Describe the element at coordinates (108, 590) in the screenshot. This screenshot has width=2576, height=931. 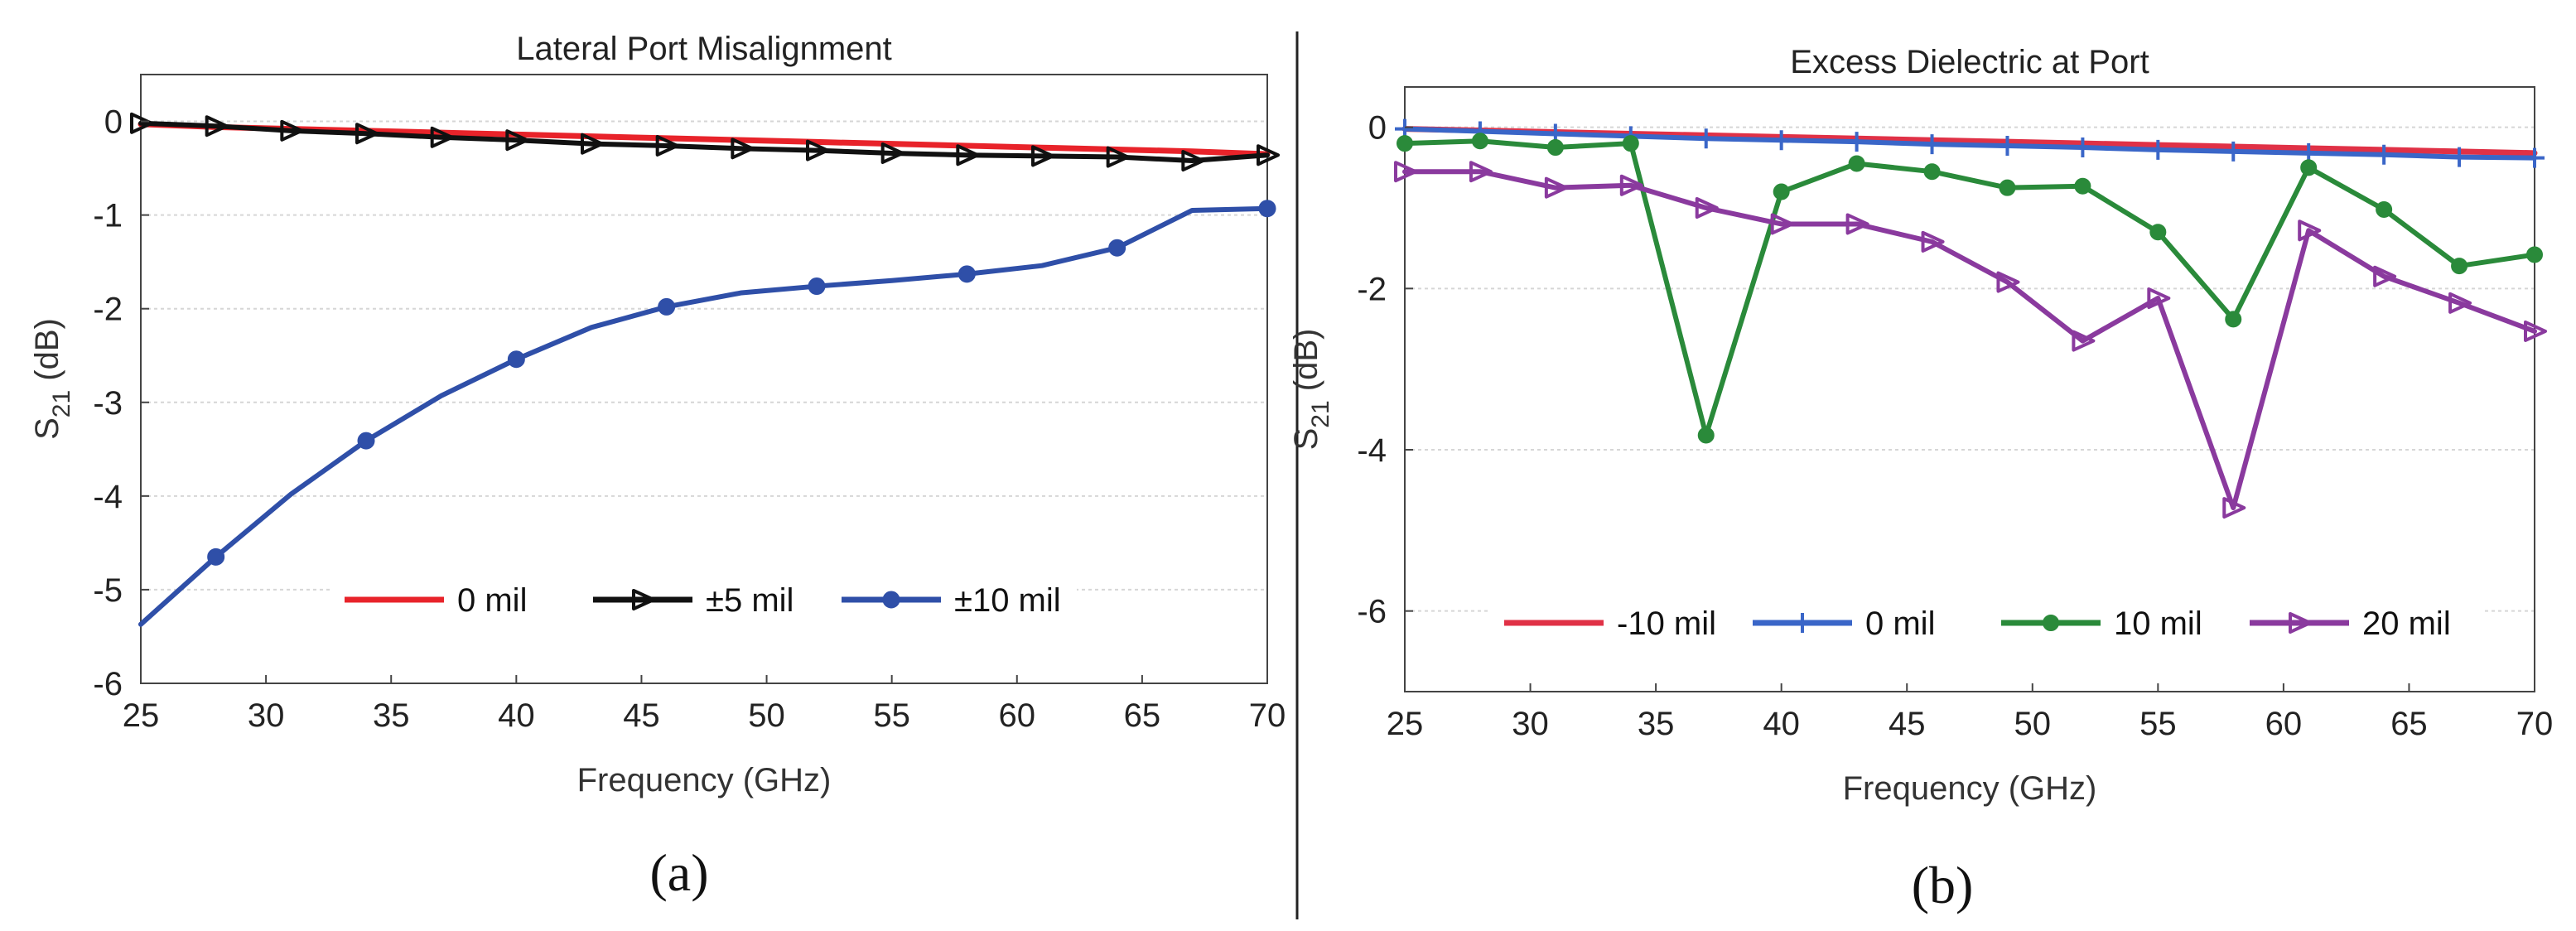
I see `y-tick-label: -5` at that location.